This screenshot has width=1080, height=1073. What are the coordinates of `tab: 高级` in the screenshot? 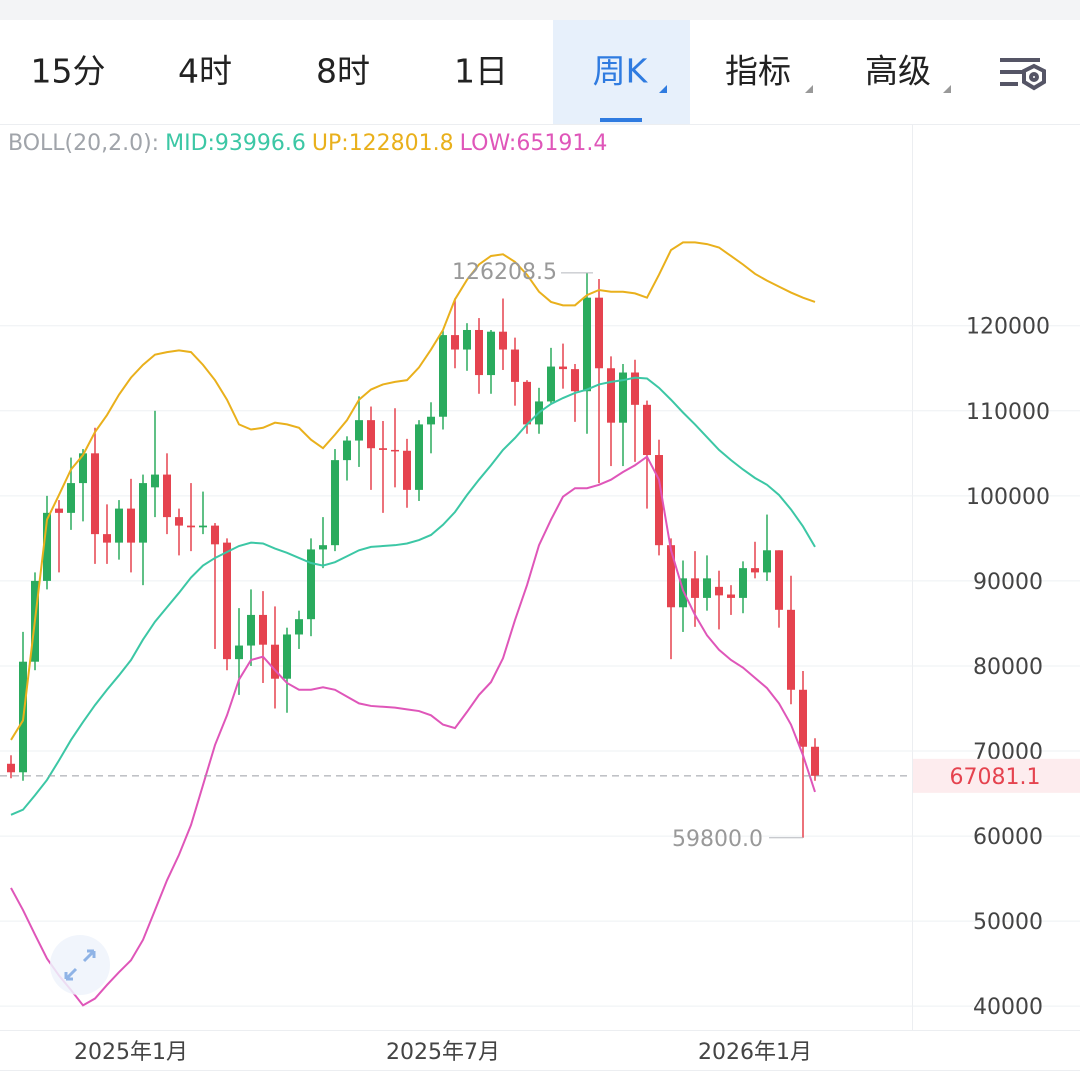 It's located at (898, 71).